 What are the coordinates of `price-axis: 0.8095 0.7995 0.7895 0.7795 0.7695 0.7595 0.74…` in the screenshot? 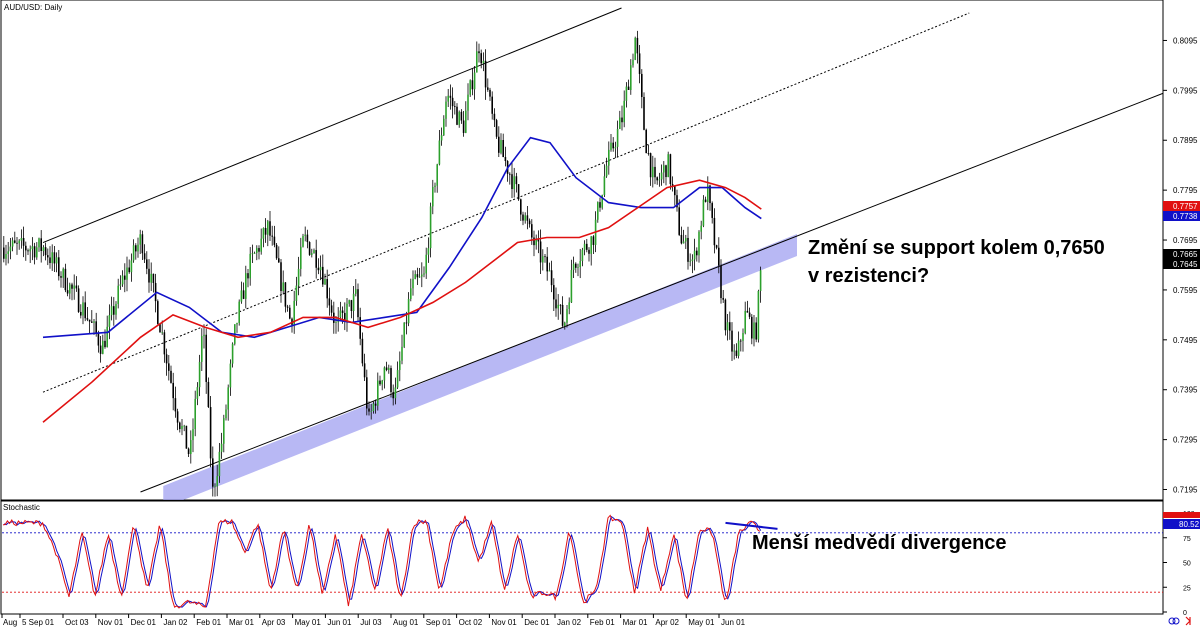 It's located at (1181, 265).